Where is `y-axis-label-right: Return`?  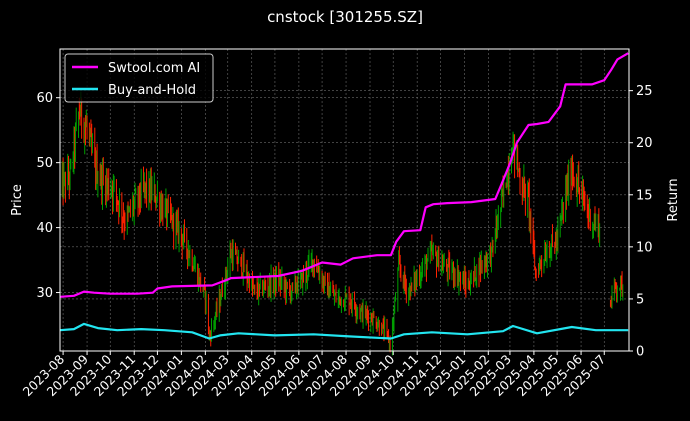
y-axis-label-right: Return is located at coordinates (673, 199).